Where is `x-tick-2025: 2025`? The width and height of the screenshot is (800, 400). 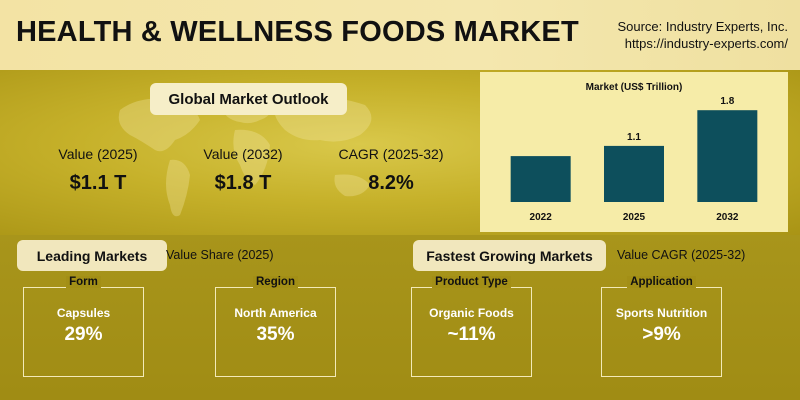
x-tick-2025: 2025 is located at coordinates (634, 217).